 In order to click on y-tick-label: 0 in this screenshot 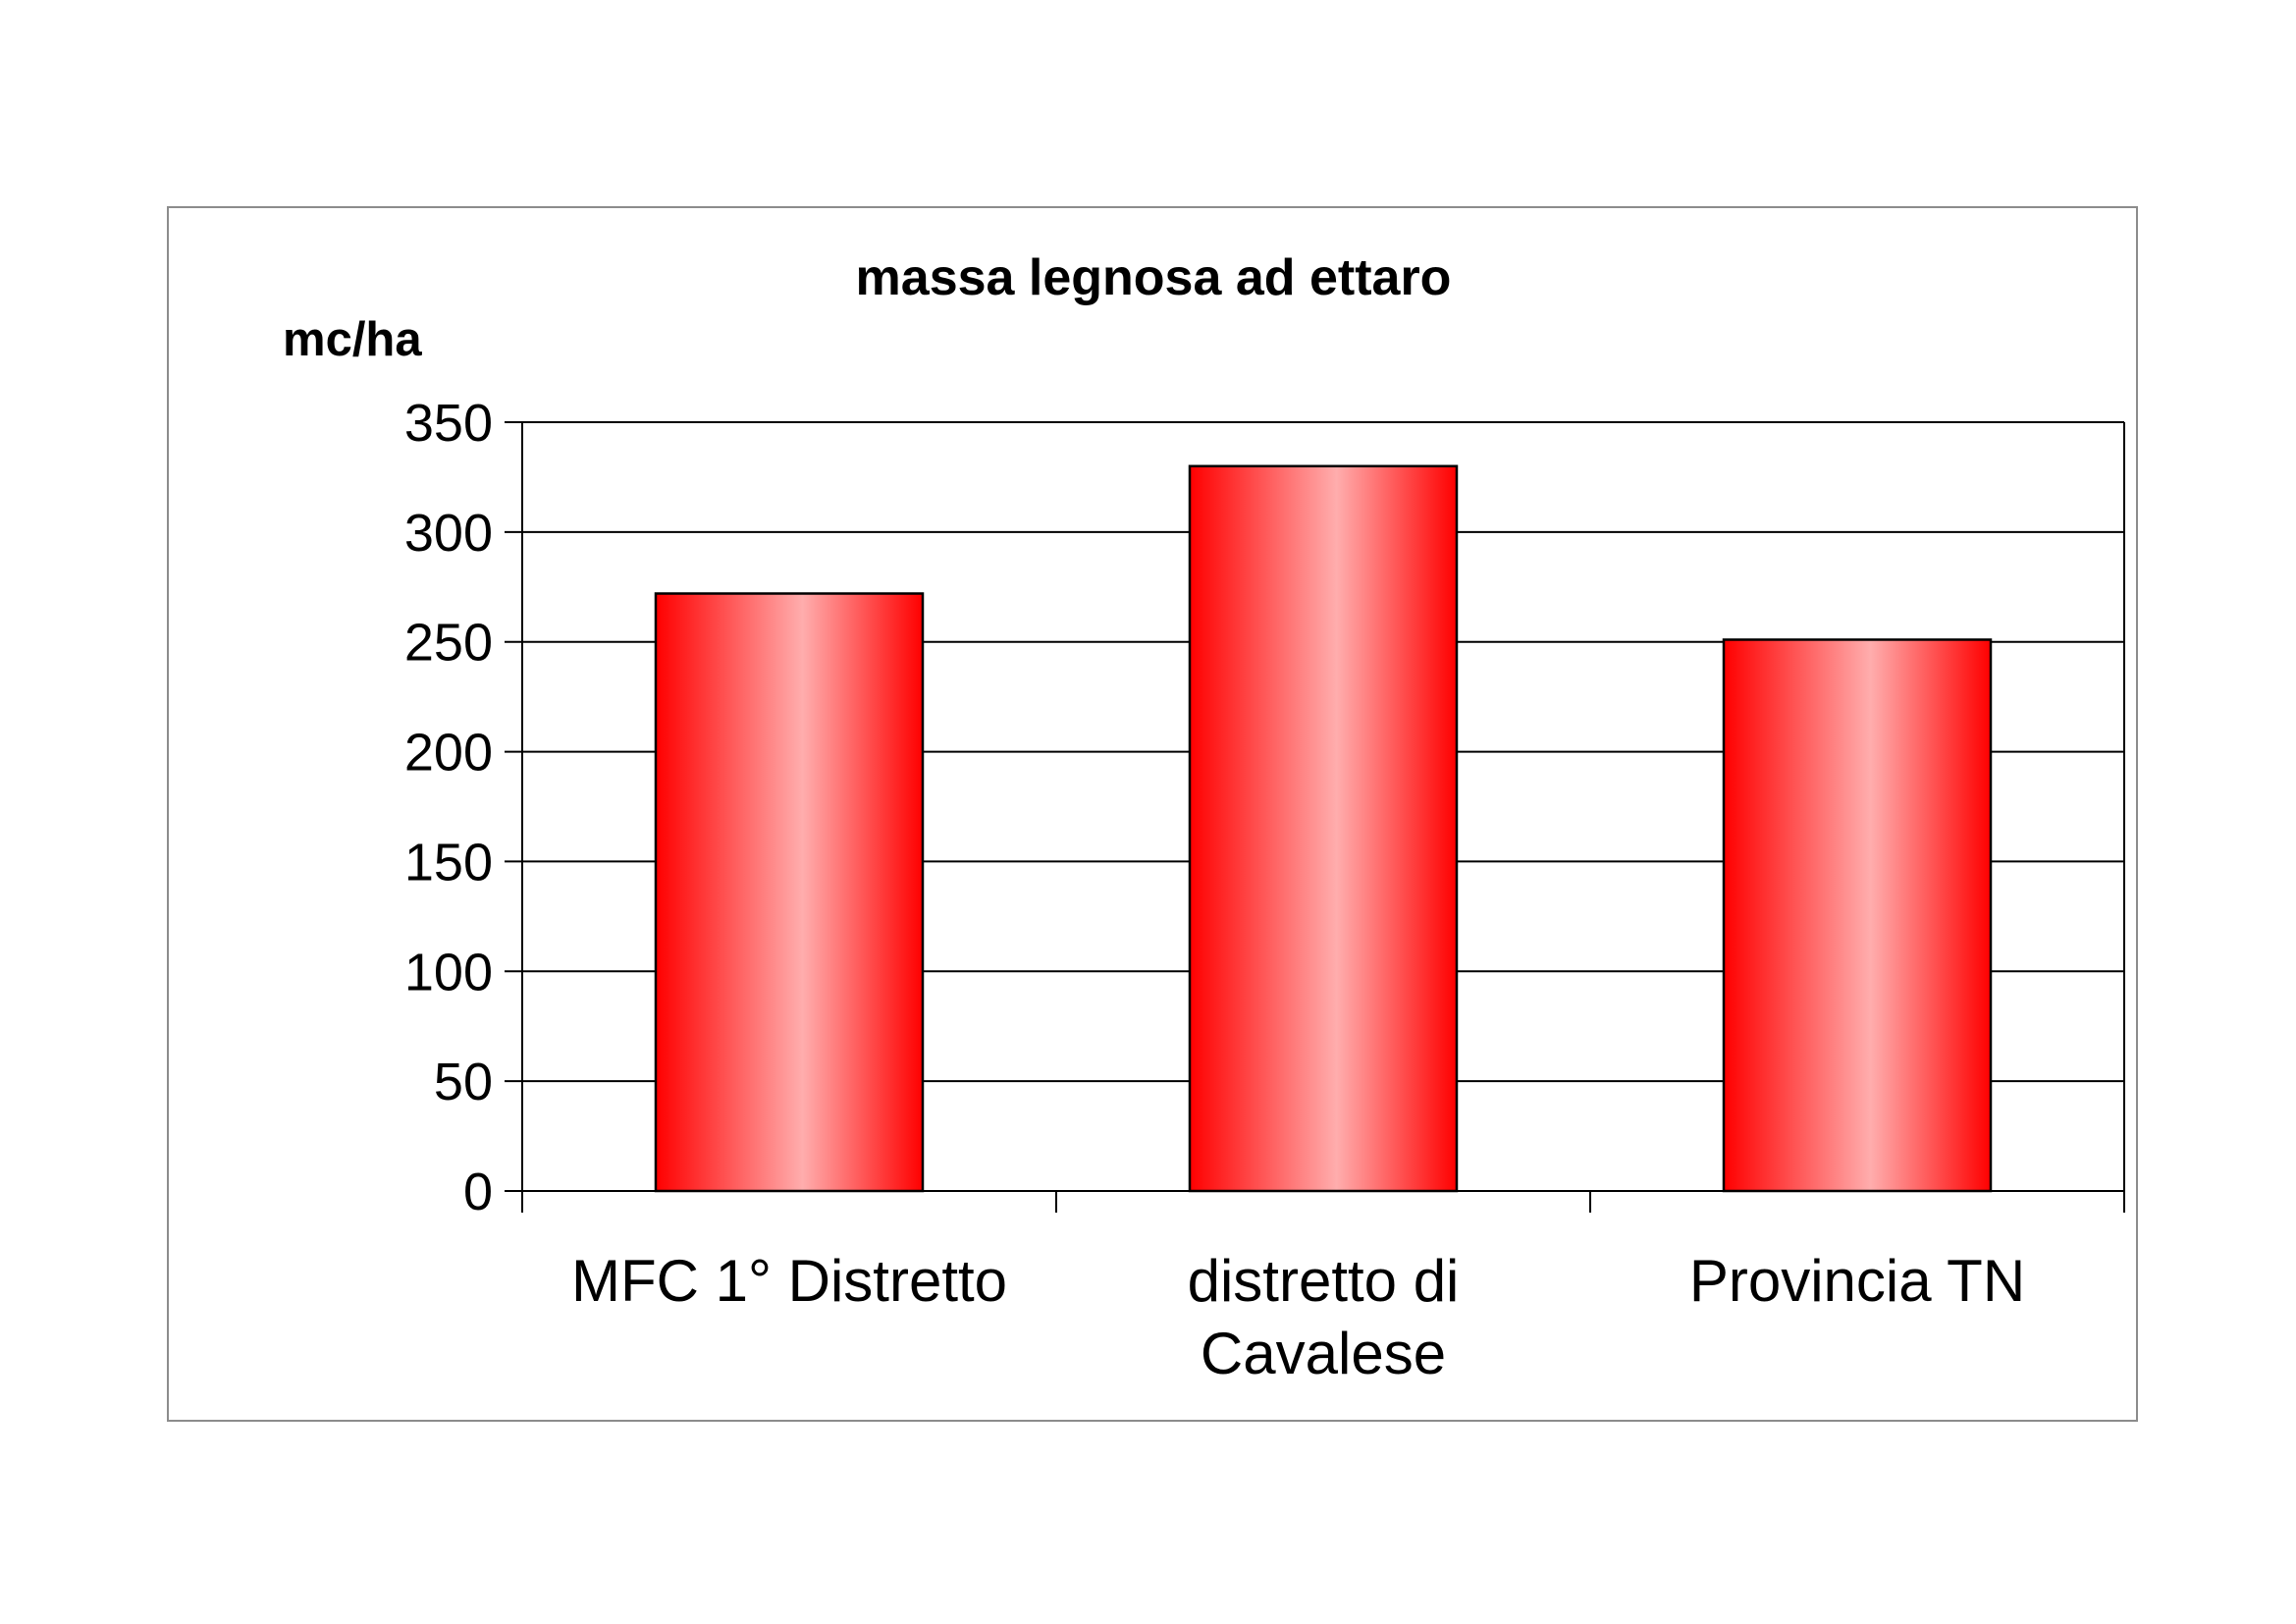, I will do `click(478, 1192)`.